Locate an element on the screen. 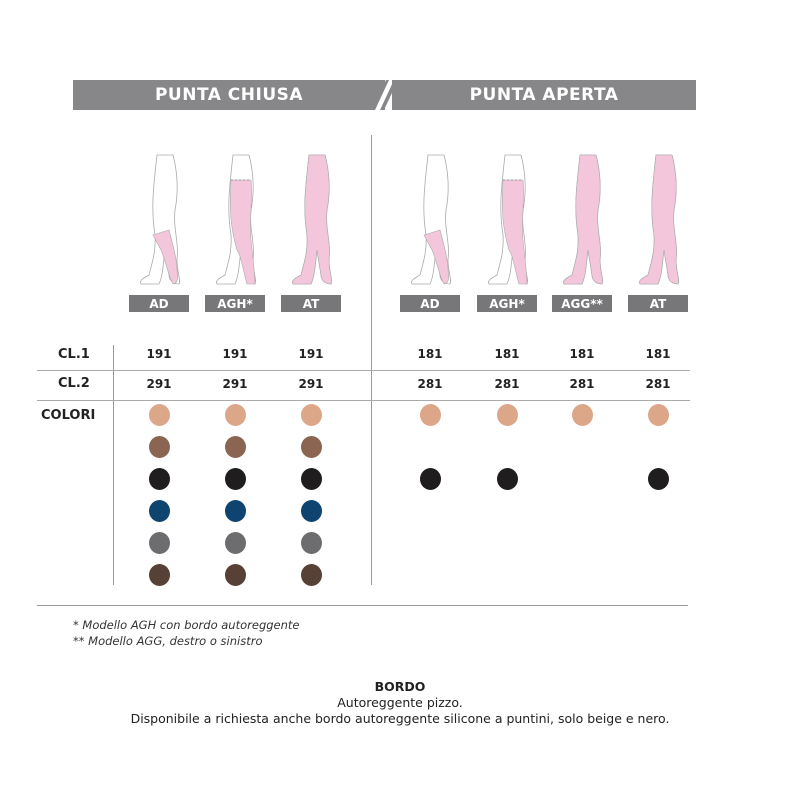  model-label-closed: AT is located at coordinates (311, 303).